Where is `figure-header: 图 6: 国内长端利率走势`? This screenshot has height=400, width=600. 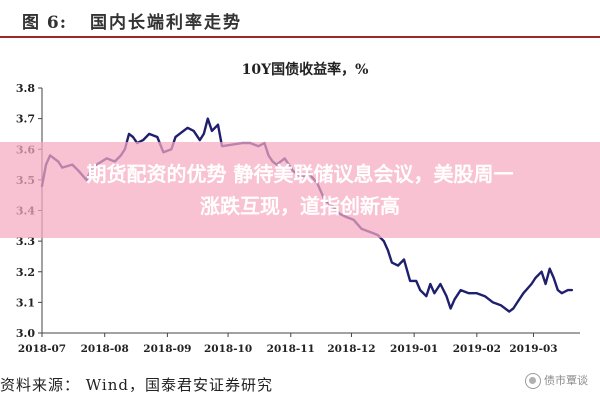
figure-header: 图 6: 国内长端利率走势 is located at coordinates (300, 19).